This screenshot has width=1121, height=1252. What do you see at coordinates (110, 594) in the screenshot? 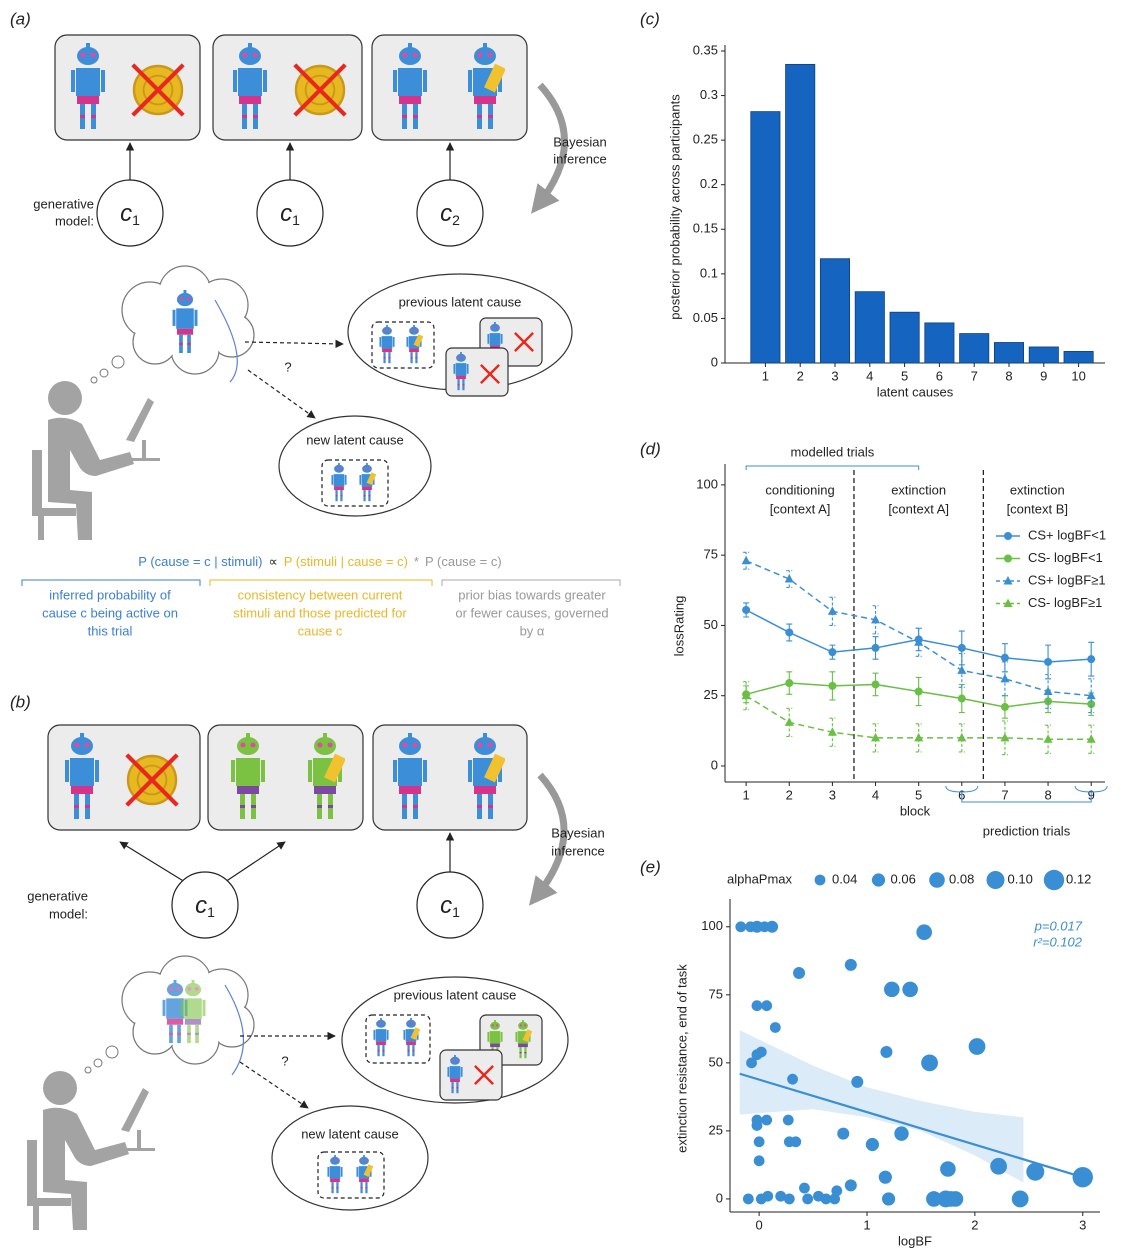
I see `explanation: inferred probability of` at bounding box center [110, 594].